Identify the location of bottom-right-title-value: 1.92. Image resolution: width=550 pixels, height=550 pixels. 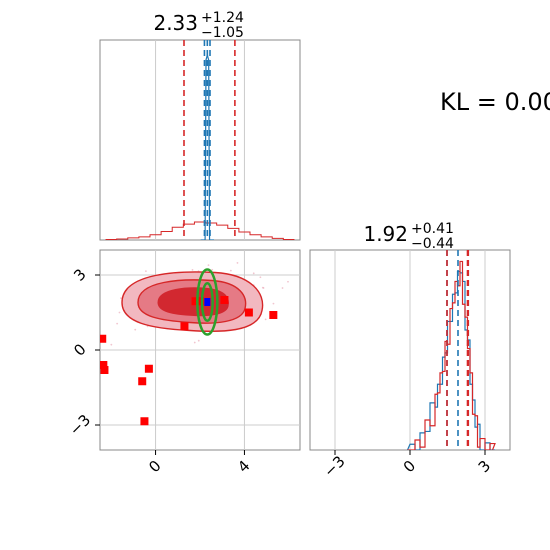
(385, 234).